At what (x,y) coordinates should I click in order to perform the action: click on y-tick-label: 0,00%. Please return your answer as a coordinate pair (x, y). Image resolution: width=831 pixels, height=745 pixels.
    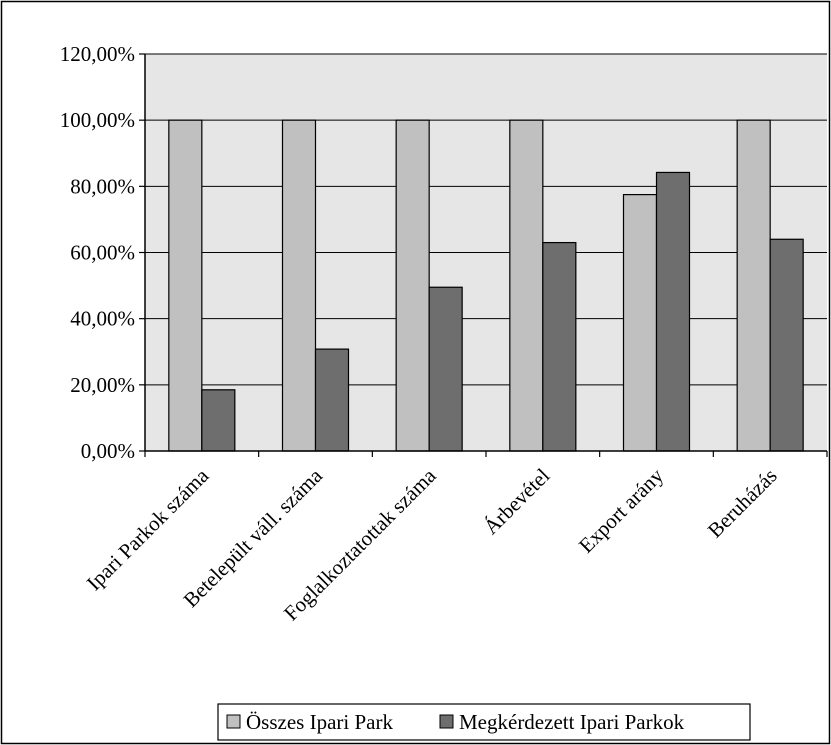
    Looking at the image, I should click on (108, 451).